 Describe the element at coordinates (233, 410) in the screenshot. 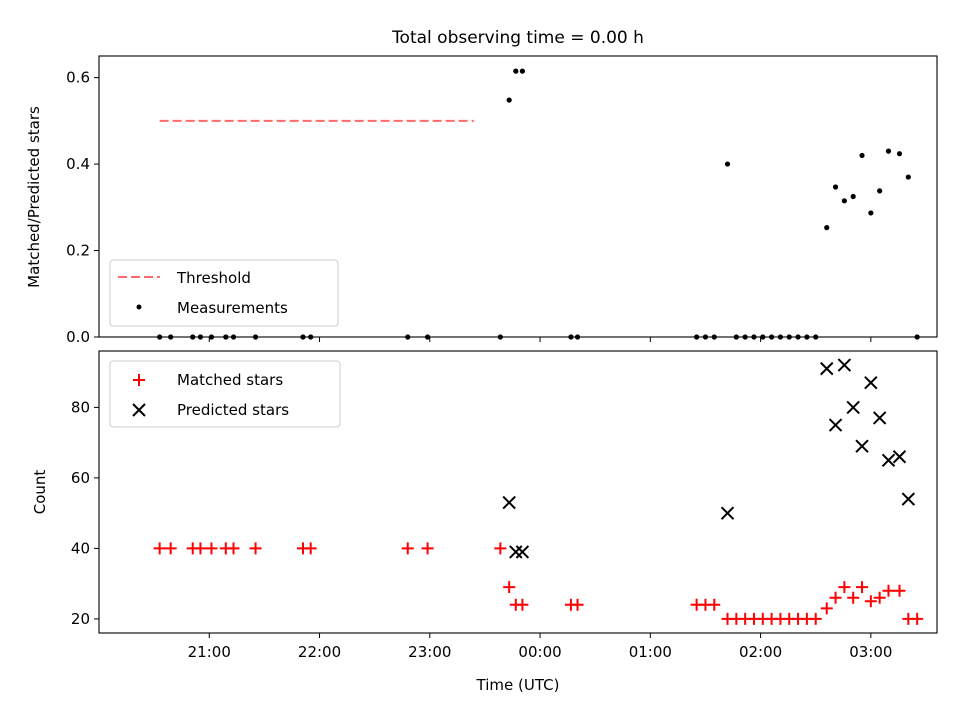

I see `legend-predicted-label: Predicted stars` at that location.